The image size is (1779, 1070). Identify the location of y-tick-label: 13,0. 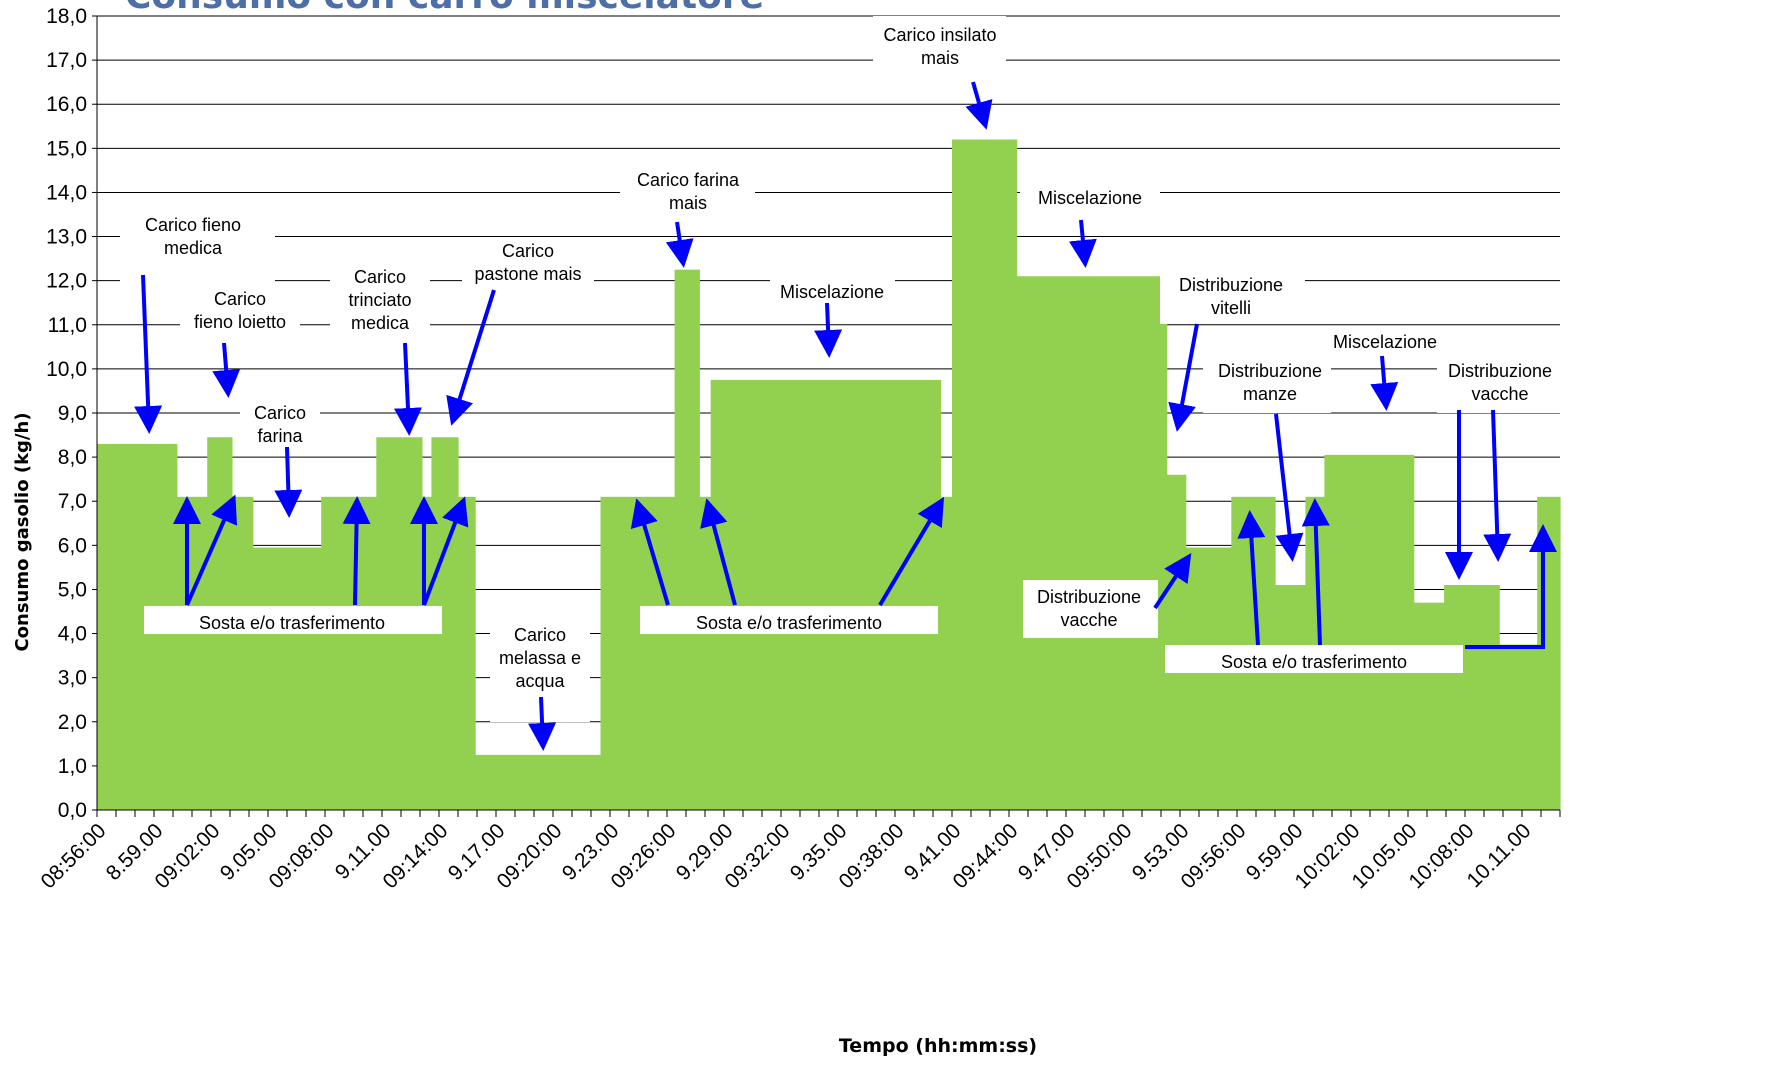
(66, 237).